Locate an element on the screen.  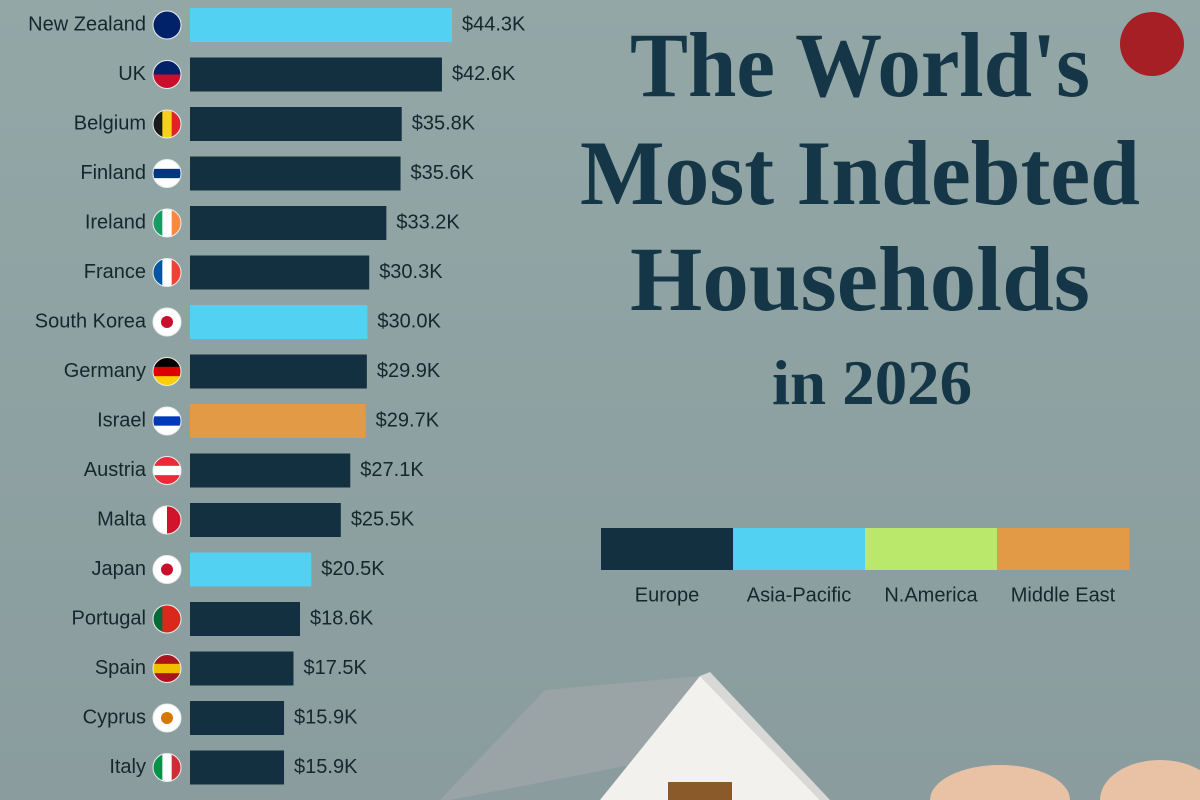
legend-label: Europe is located at coordinates (667, 595).